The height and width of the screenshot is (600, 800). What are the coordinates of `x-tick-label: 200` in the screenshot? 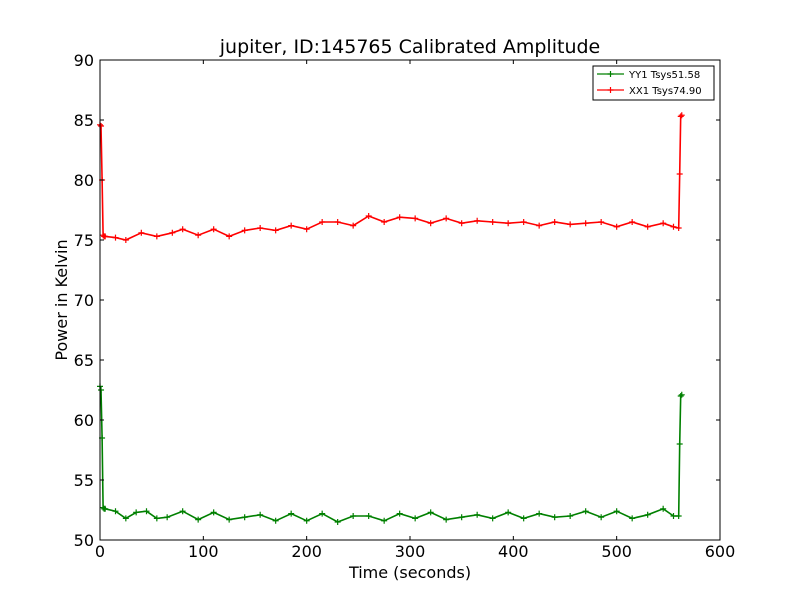 It's located at (306, 551).